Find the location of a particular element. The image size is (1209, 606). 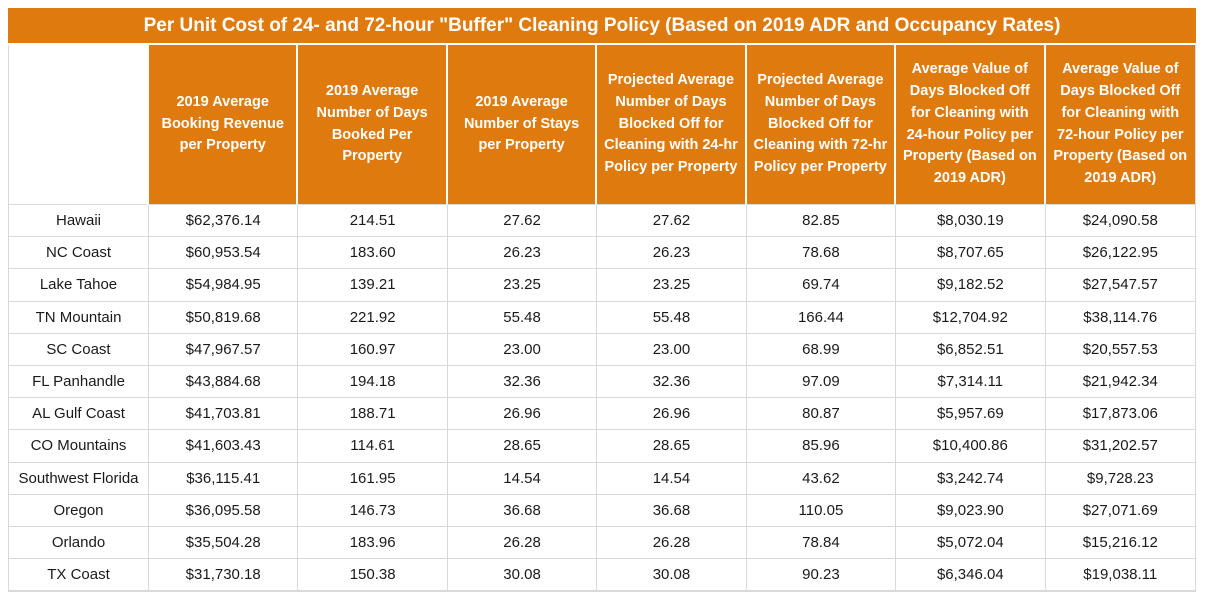

value-cell: 160.97 is located at coordinates (373, 349).